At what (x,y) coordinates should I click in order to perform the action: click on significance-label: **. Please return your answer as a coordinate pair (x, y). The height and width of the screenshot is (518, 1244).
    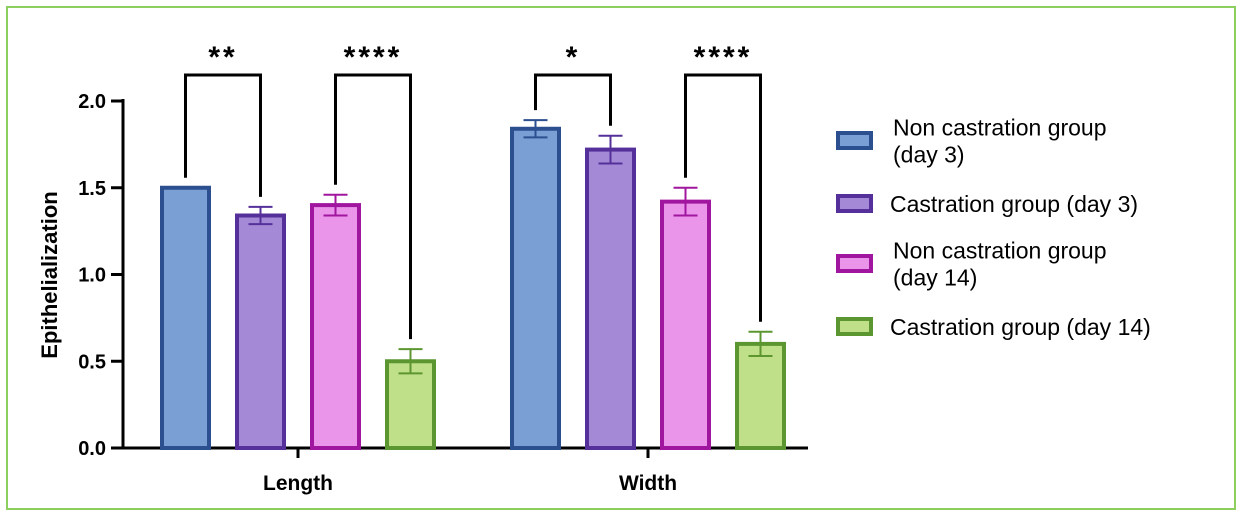
    Looking at the image, I should click on (222, 57).